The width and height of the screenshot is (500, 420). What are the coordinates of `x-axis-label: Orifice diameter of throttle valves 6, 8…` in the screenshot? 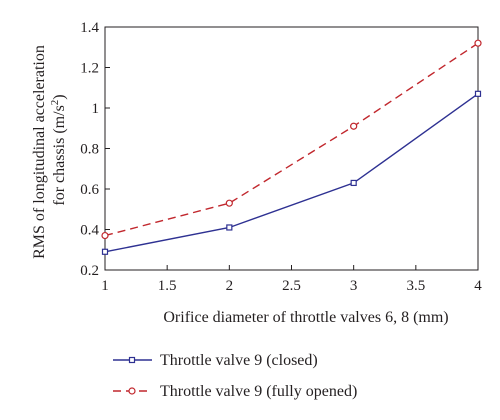 It's located at (305, 317).